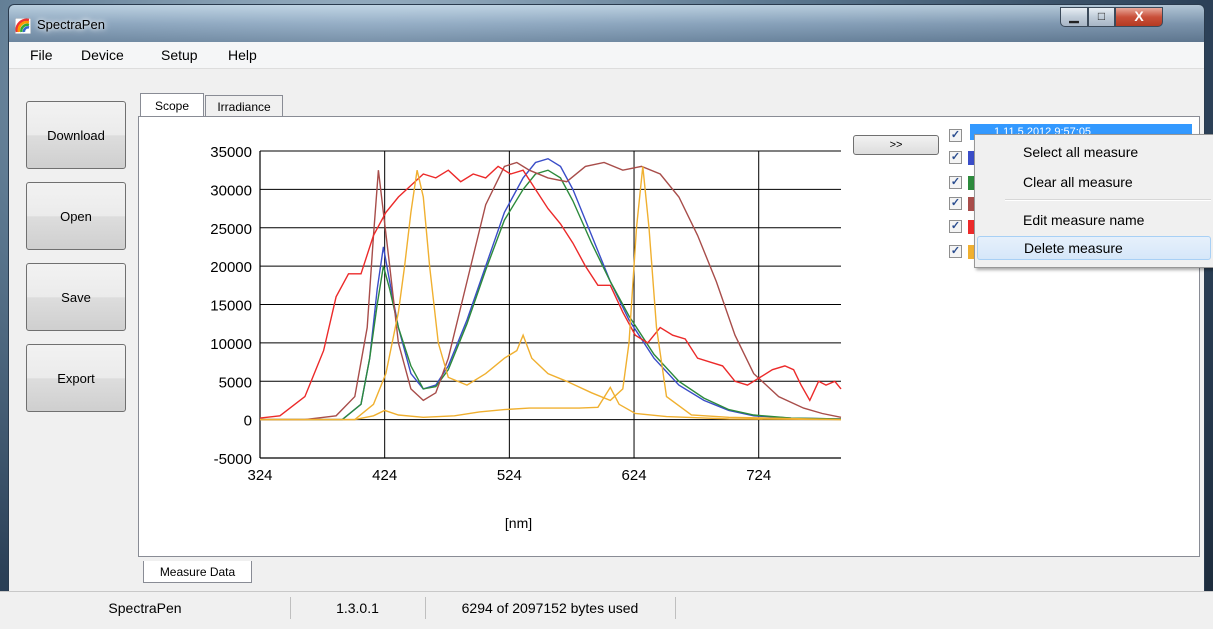 This screenshot has width=1213, height=629. What do you see at coordinates (758, 475) in the screenshot?
I see `x-tick-label: 724` at bounding box center [758, 475].